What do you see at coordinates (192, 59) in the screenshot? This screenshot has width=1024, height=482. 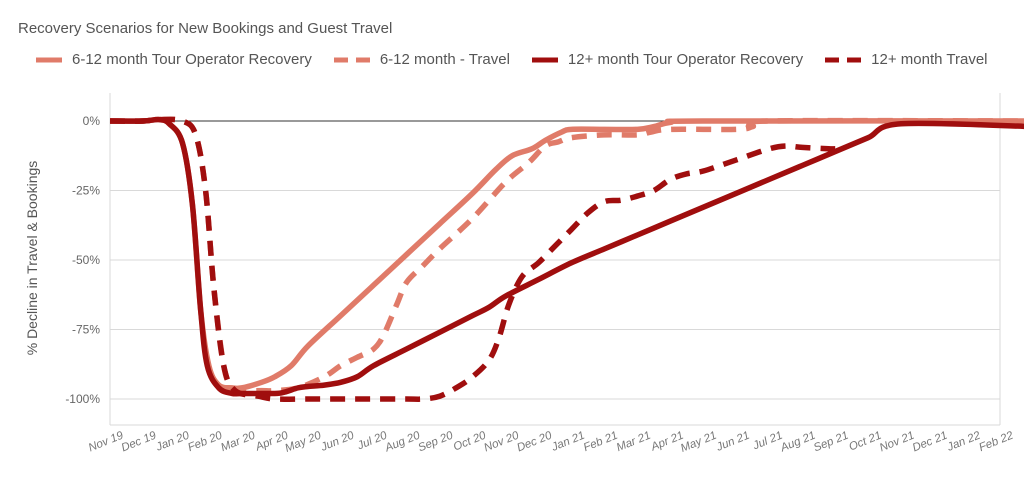 I see `legend-label: 6-12 month Tour Operator Recovery` at bounding box center [192, 59].